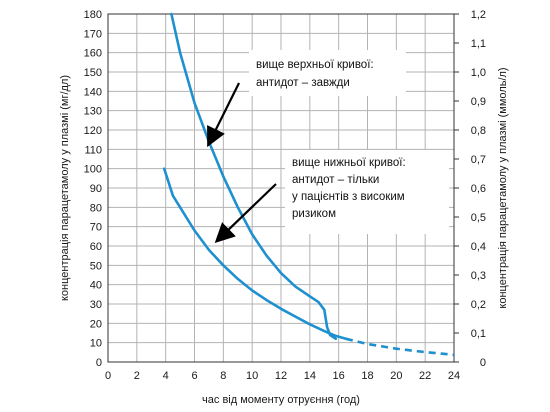  Describe the element at coordinates (96, 208) in the screenshot. I see `y-tick-label: 80` at that location.